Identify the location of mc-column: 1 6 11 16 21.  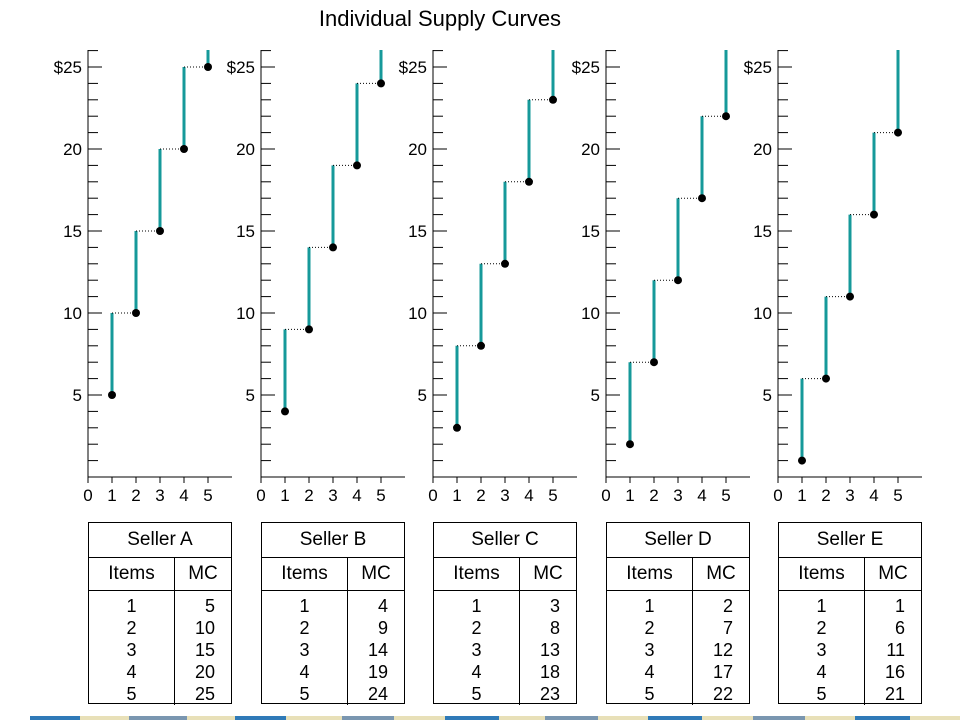
(893, 648).